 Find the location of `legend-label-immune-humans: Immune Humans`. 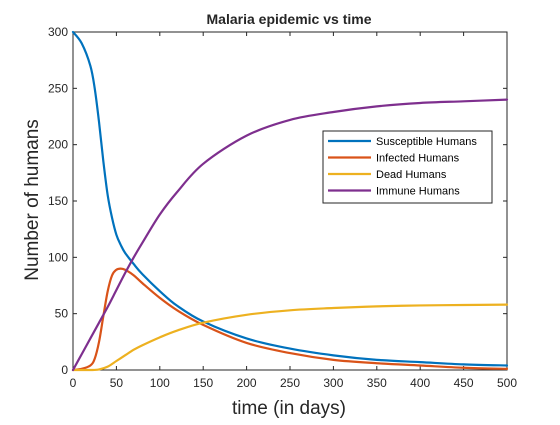

legend-label-immune-humans: Immune Humans is located at coordinates (418, 192).